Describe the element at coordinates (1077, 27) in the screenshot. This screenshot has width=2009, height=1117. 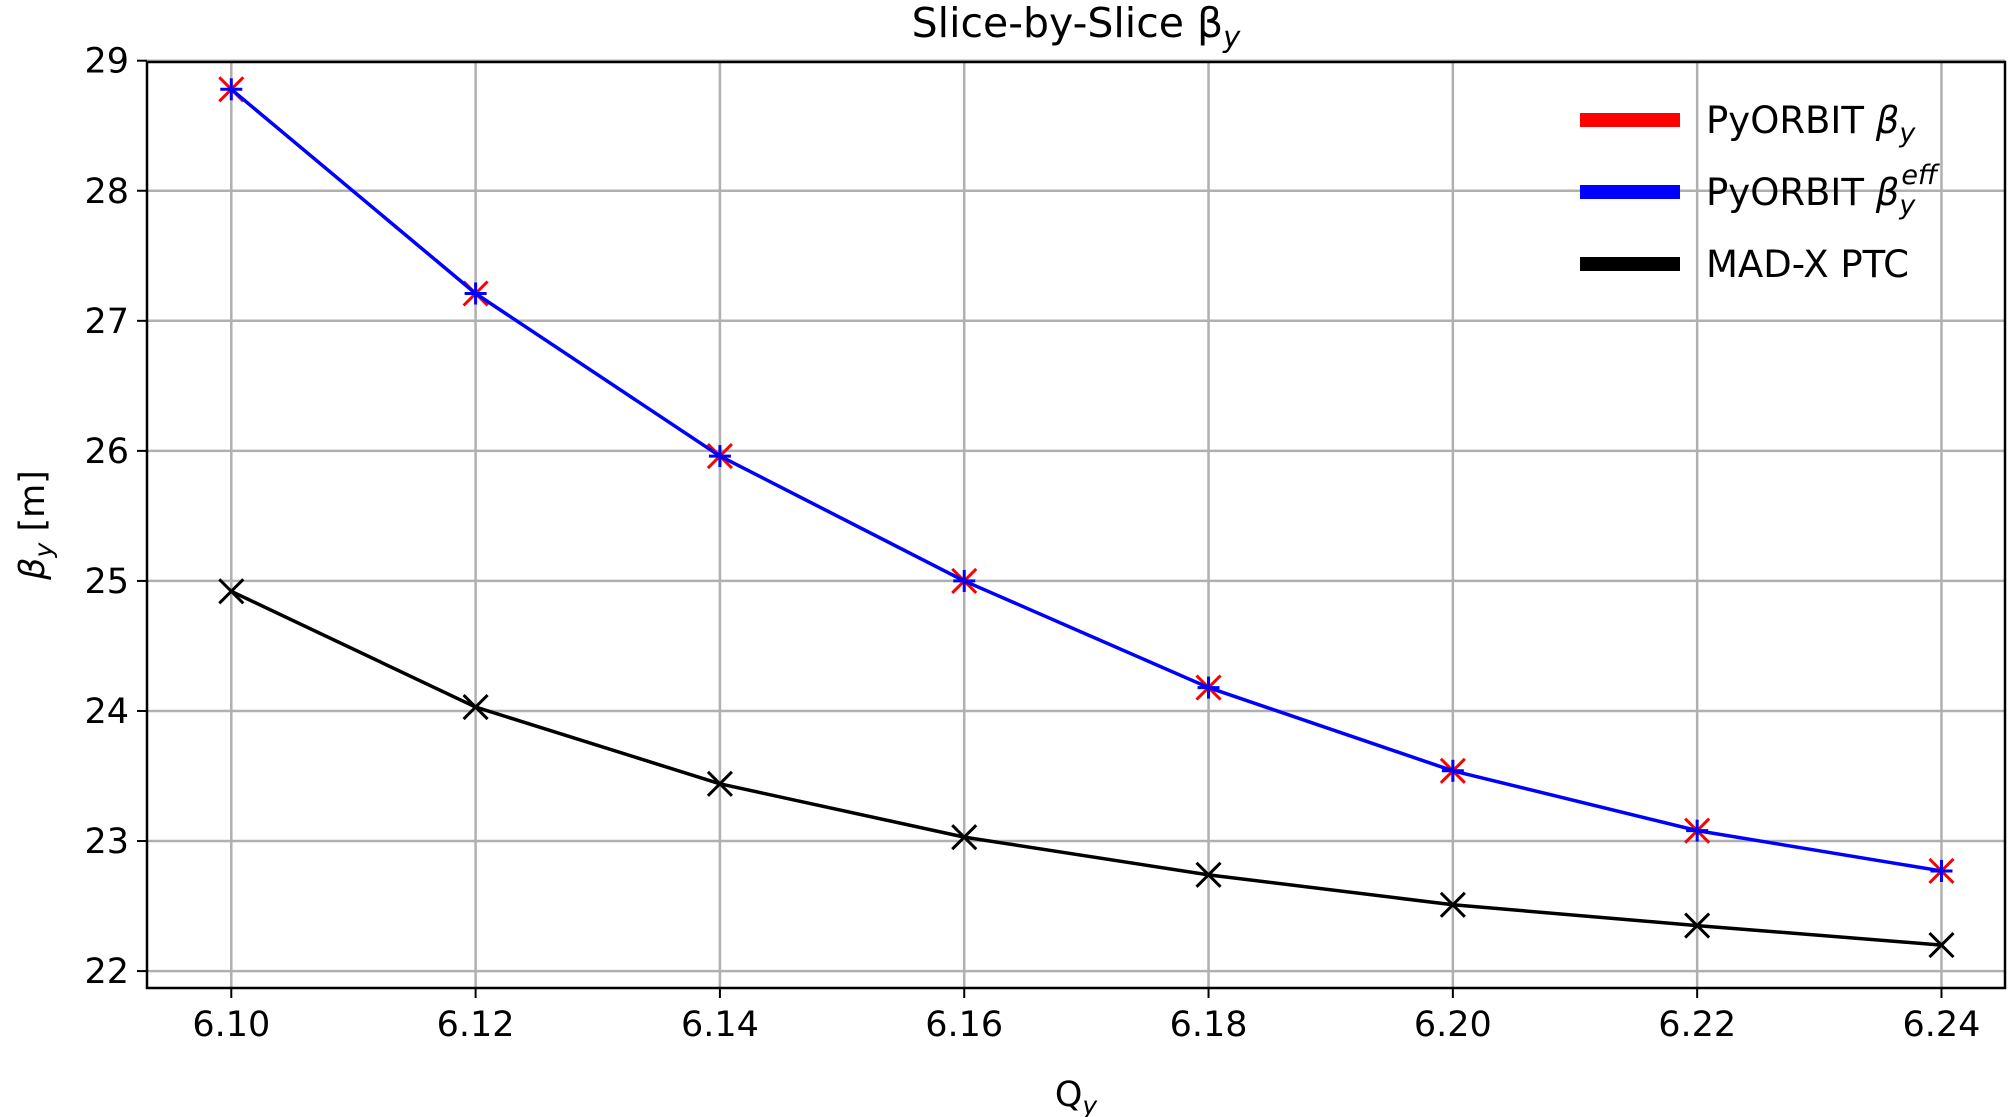
I see `chart-title: Slice-by-Slice βy` at that location.